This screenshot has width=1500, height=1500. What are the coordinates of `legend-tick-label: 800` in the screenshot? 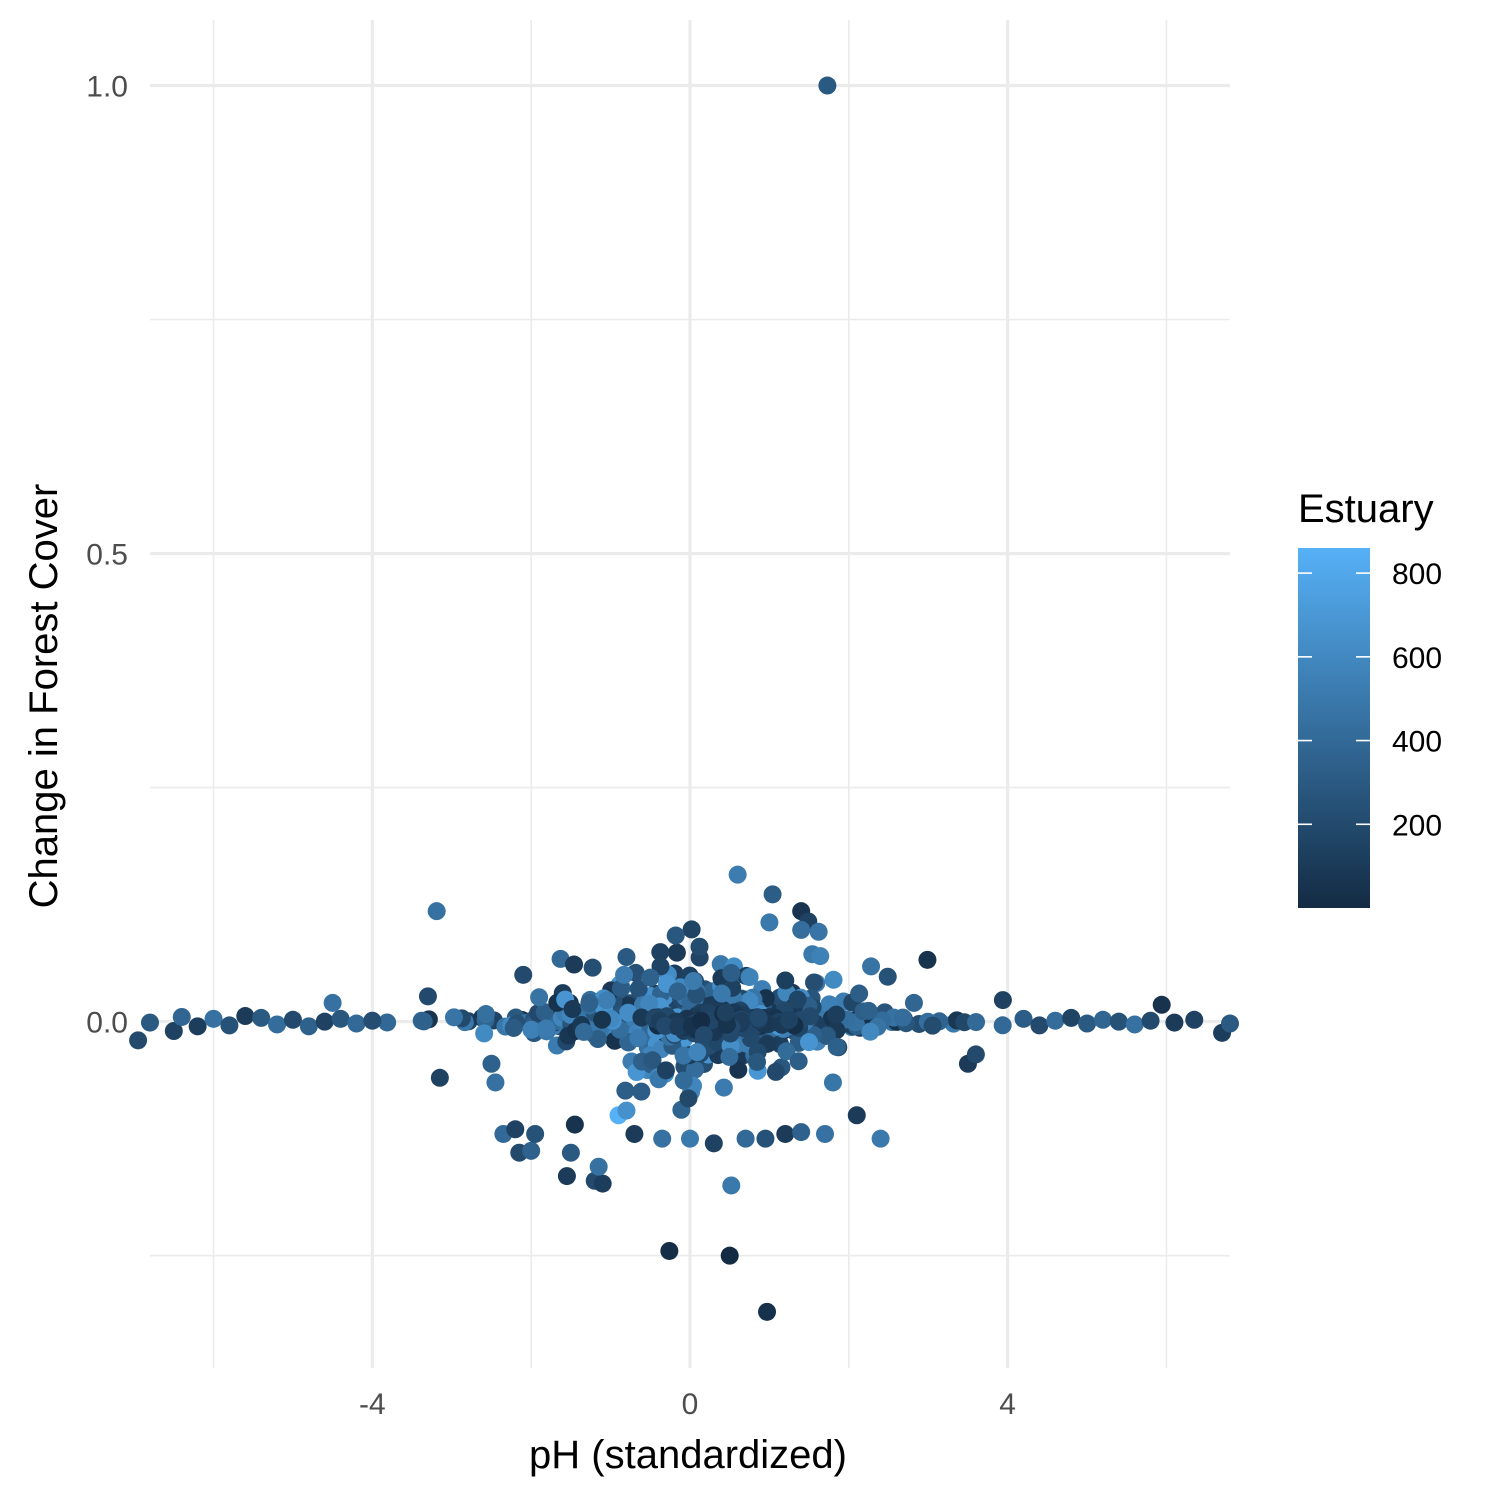 It's located at (1417, 574).